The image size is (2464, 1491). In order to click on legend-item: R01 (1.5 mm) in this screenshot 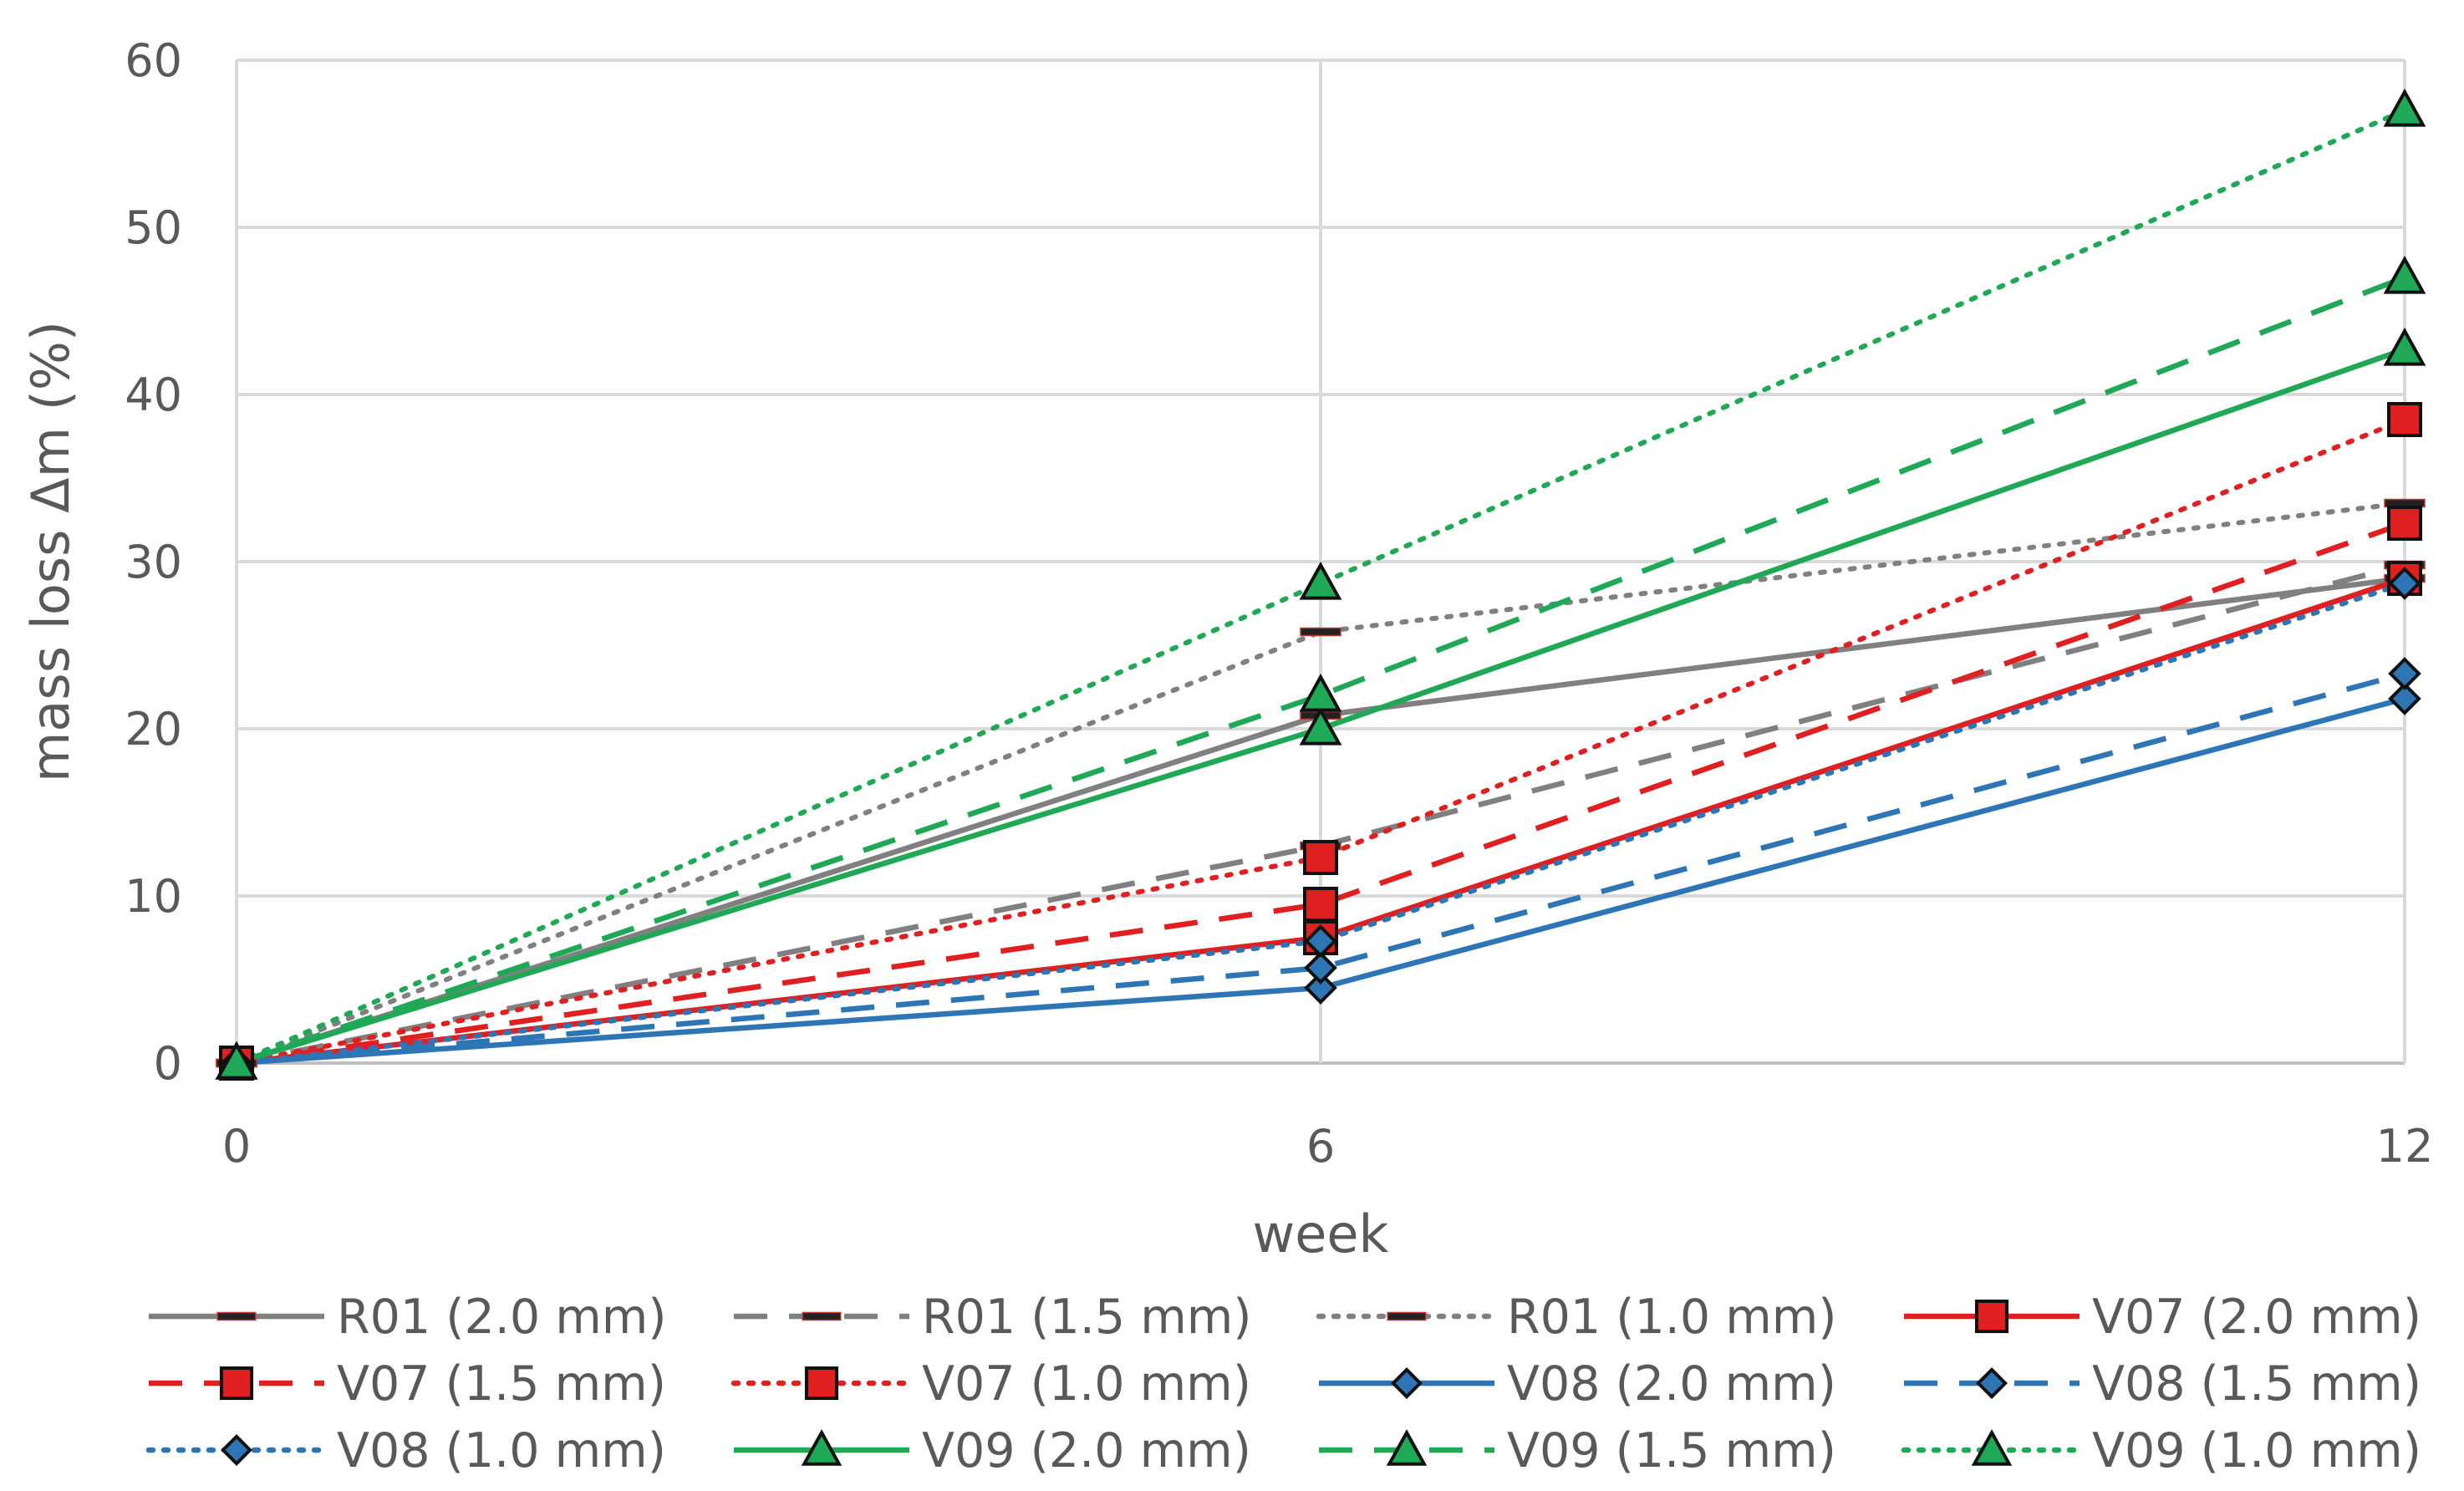, I will do `click(993, 1317)`.